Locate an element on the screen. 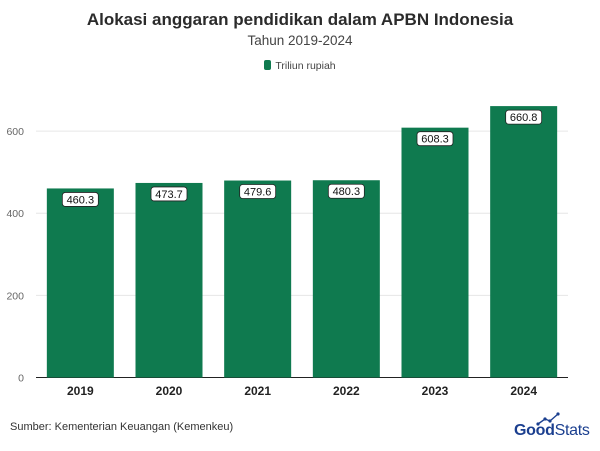 This screenshot has width=600, height=451. data-label: 608.3 is located at coordinates (435, 140).